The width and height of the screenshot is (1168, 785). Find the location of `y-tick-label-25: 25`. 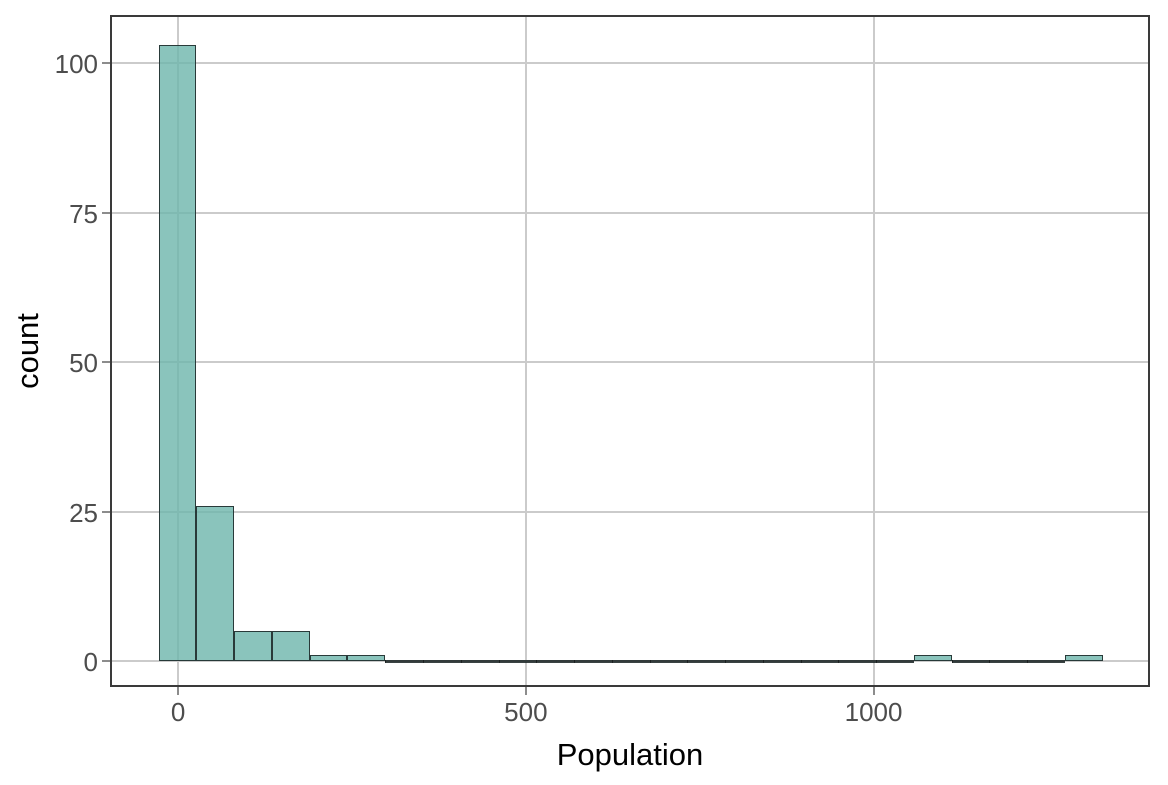

y-tick-label-25: 25 is located at coordinates (83, 512).